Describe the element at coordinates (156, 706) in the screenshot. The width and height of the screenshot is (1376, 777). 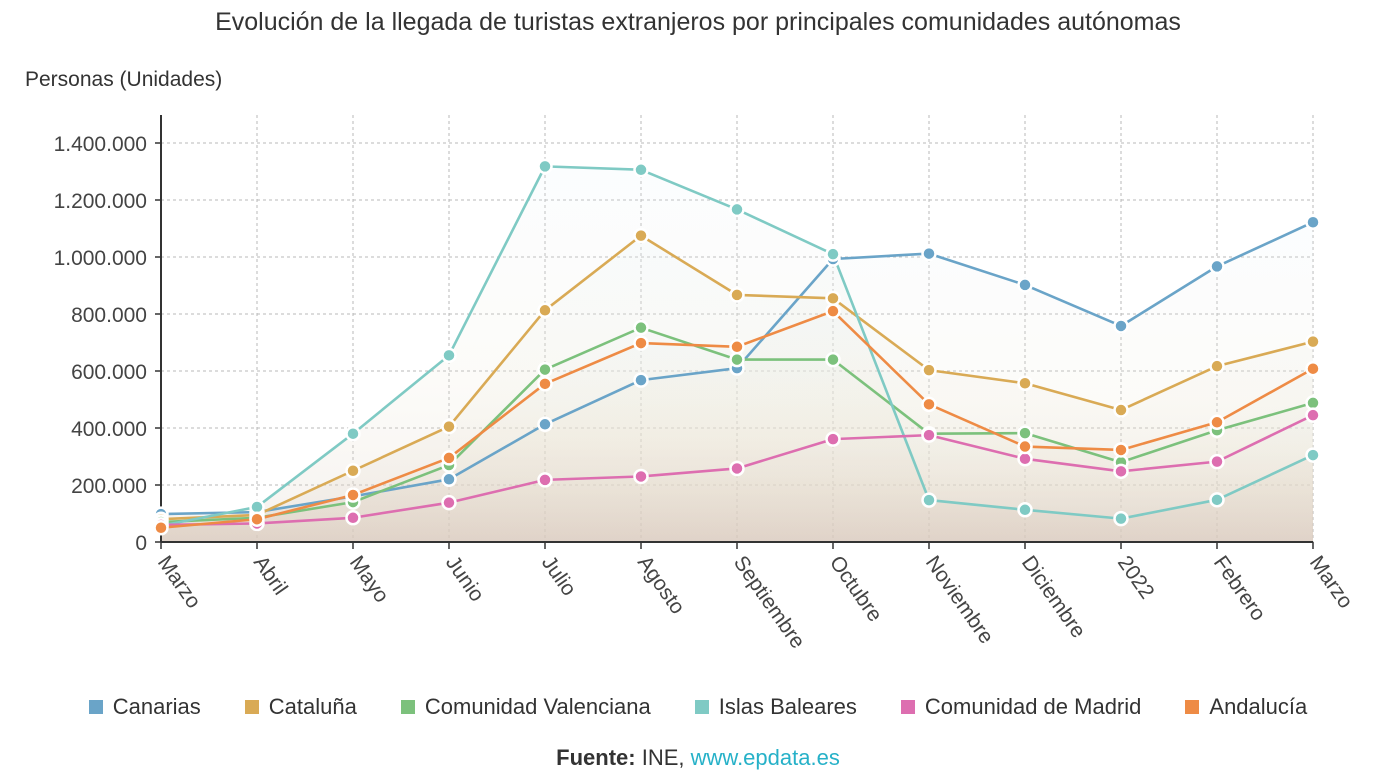
I see `legend-label: Canarias` at that location.